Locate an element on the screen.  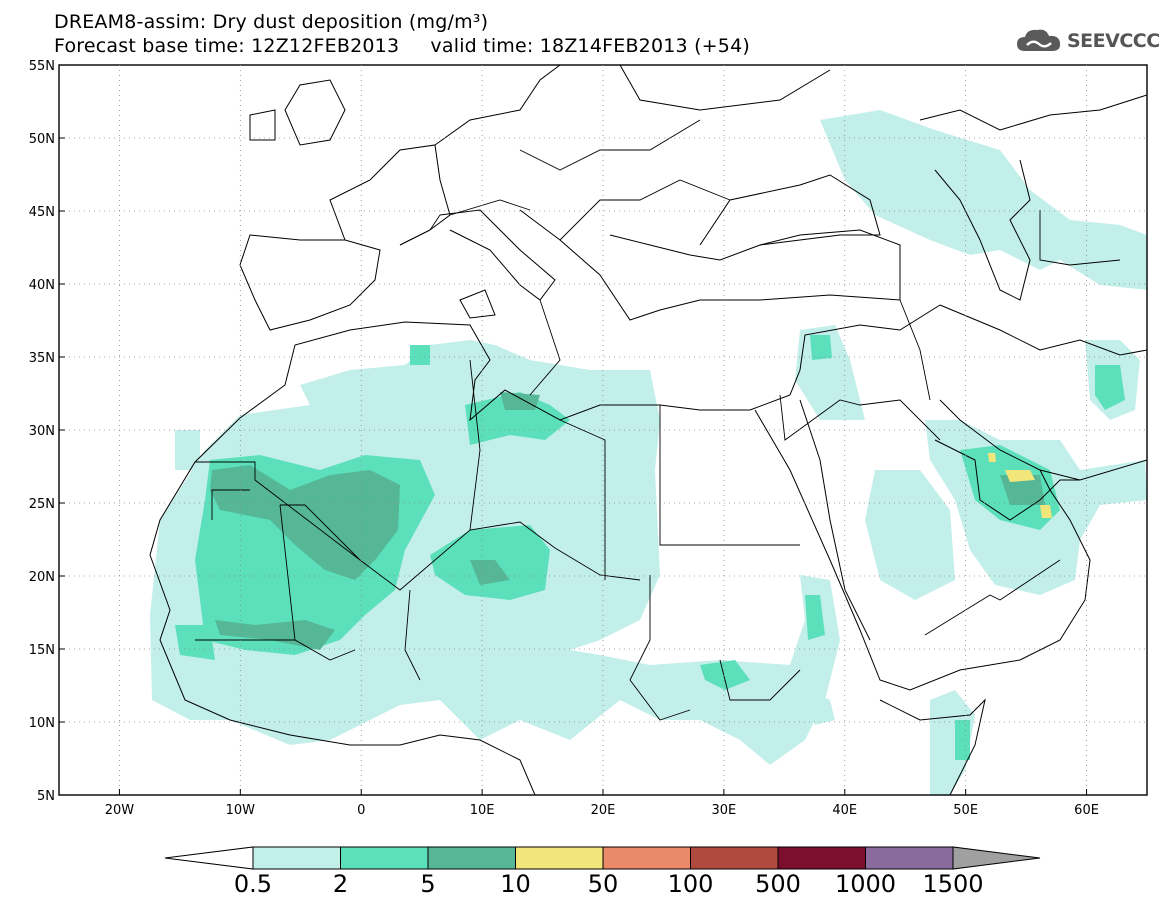
lon-tick-label: 50E is located at coordinates (965, 810).